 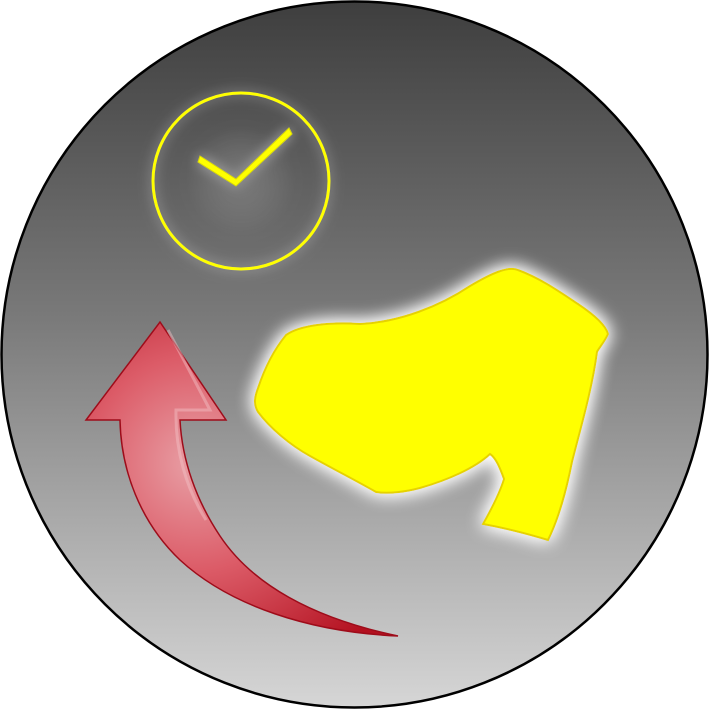 I want to click on check-circle-icon, so click(x=241, y=181).